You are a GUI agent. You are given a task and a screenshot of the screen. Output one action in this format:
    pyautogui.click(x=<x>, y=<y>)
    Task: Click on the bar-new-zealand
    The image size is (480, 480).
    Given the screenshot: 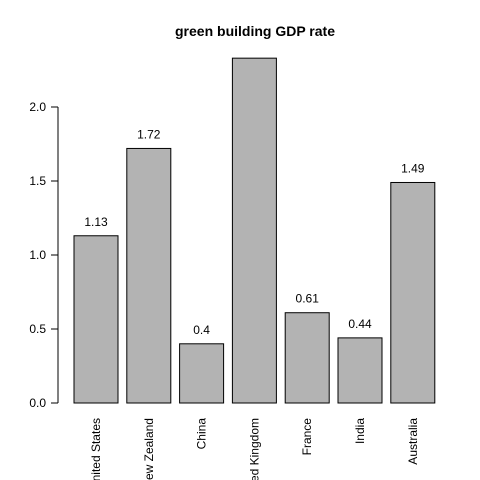 What is the action you would take?
    pyautogui.click(x=149, y=275)
    